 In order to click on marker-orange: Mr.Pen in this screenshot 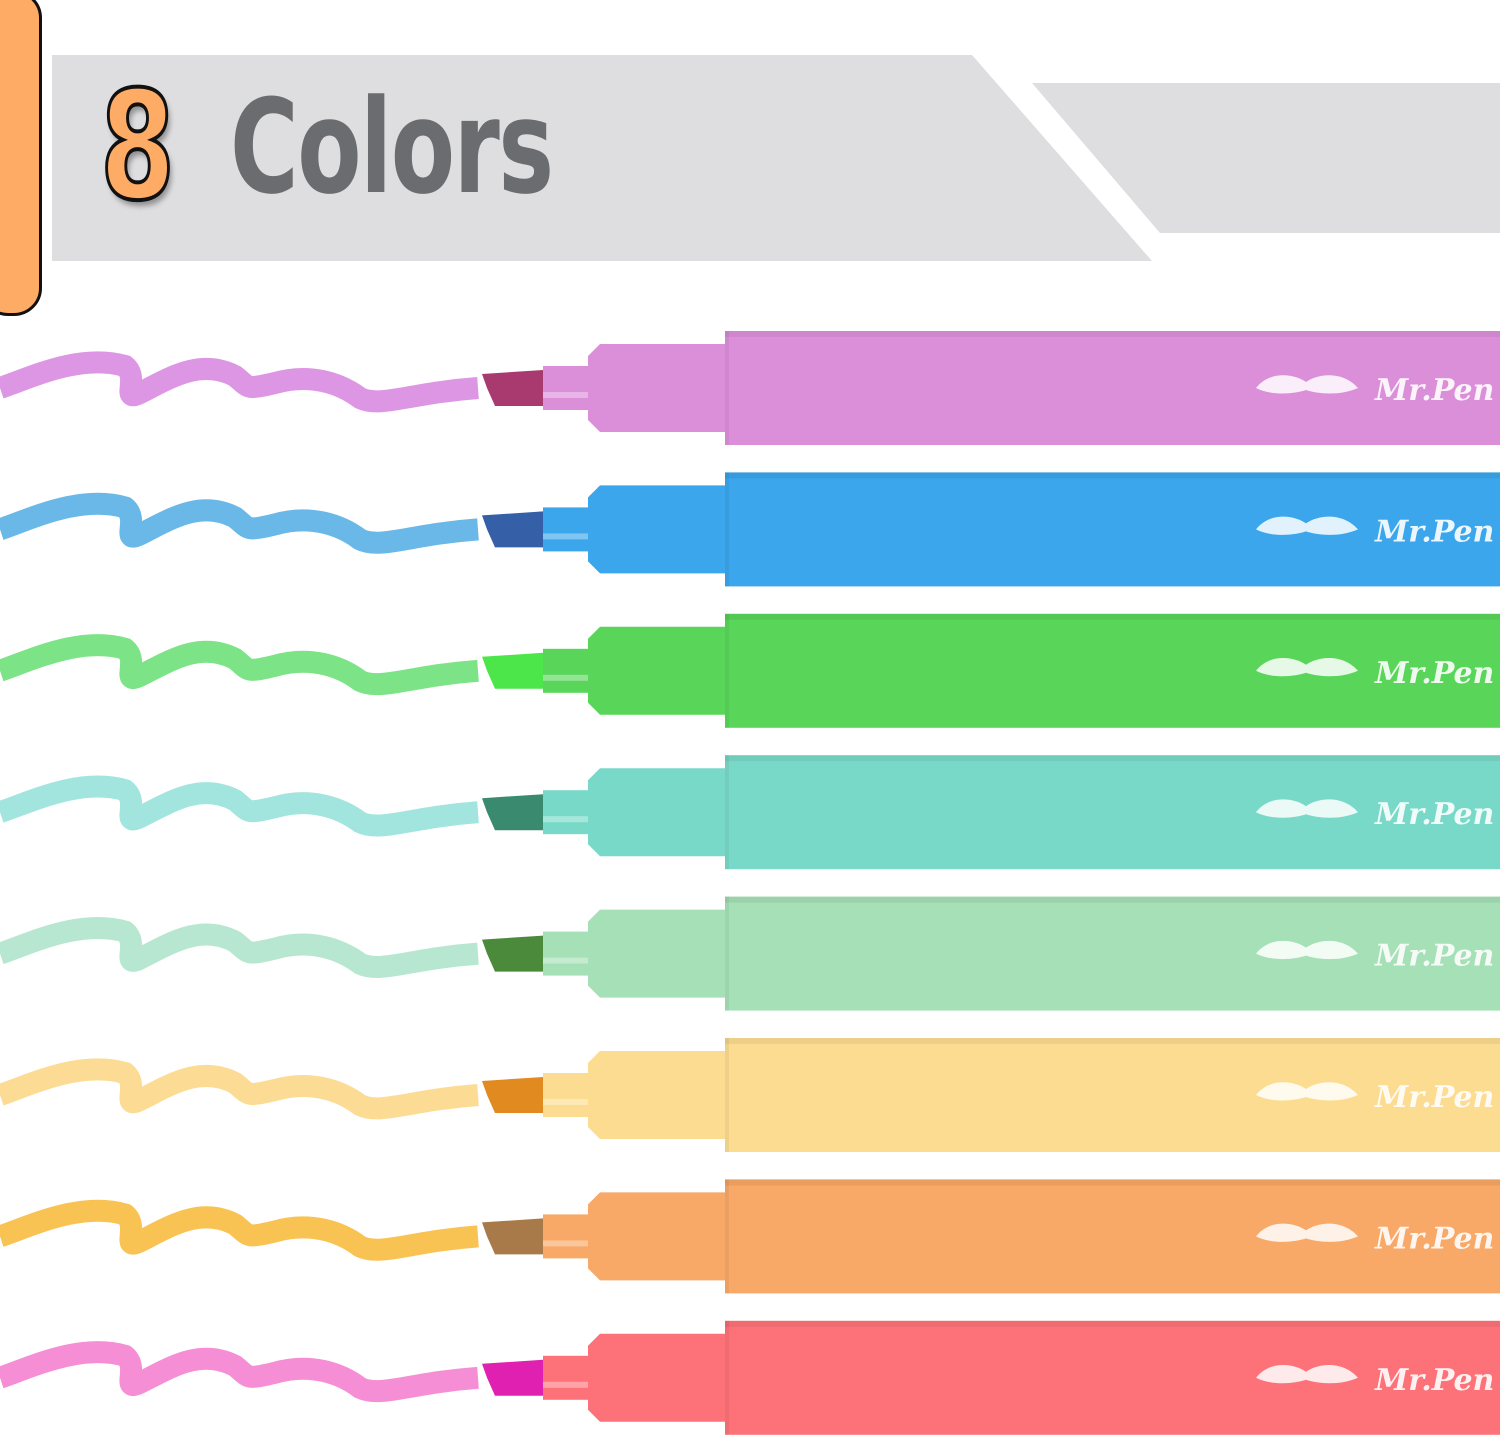, I will do `click(750, 1236)`.